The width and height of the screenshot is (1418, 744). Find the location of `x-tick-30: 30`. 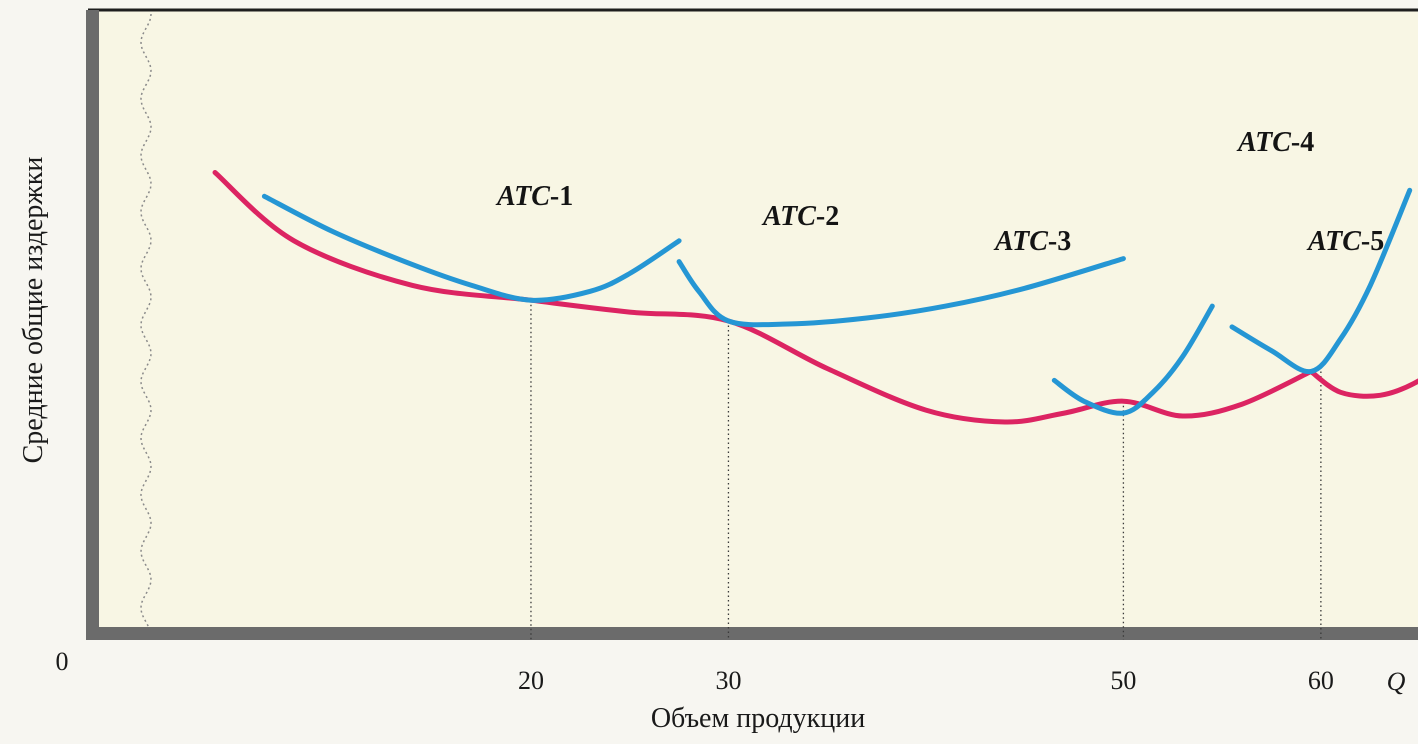

x-tick-30: 30 is located at coordinates (728, 680).